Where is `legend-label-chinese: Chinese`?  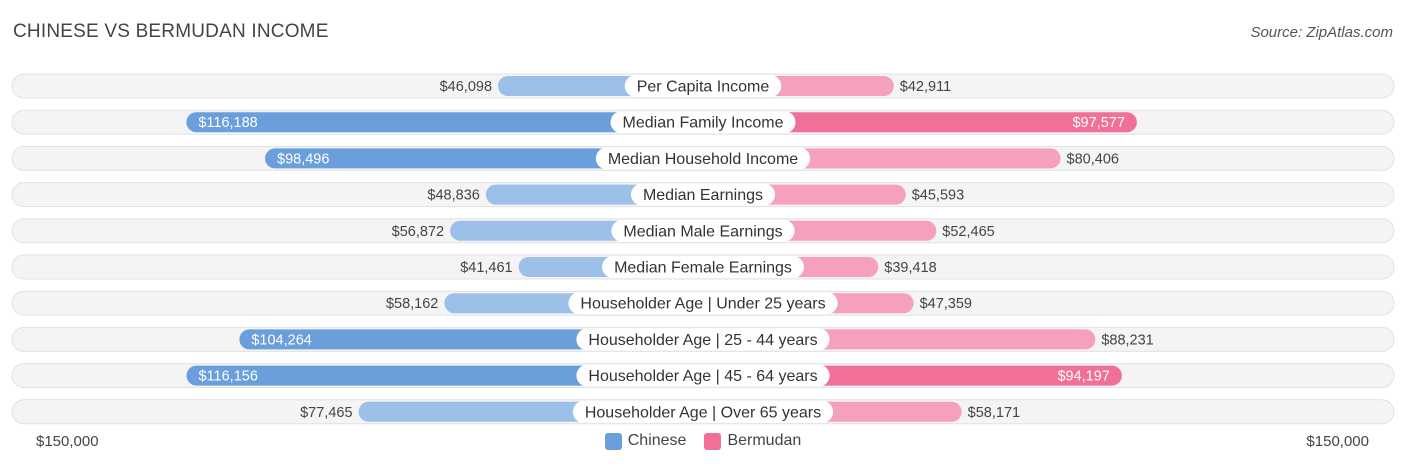 legend-label-chinese: Chinese is located at coordinates (657, 440).